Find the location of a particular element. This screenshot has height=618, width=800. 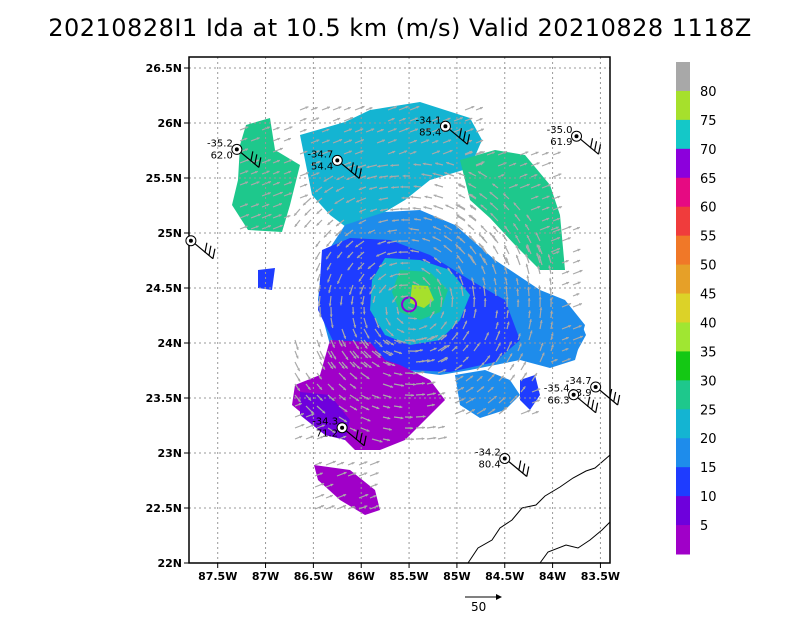

lat-tick-label: 26N is located at coordinates (169, 123).